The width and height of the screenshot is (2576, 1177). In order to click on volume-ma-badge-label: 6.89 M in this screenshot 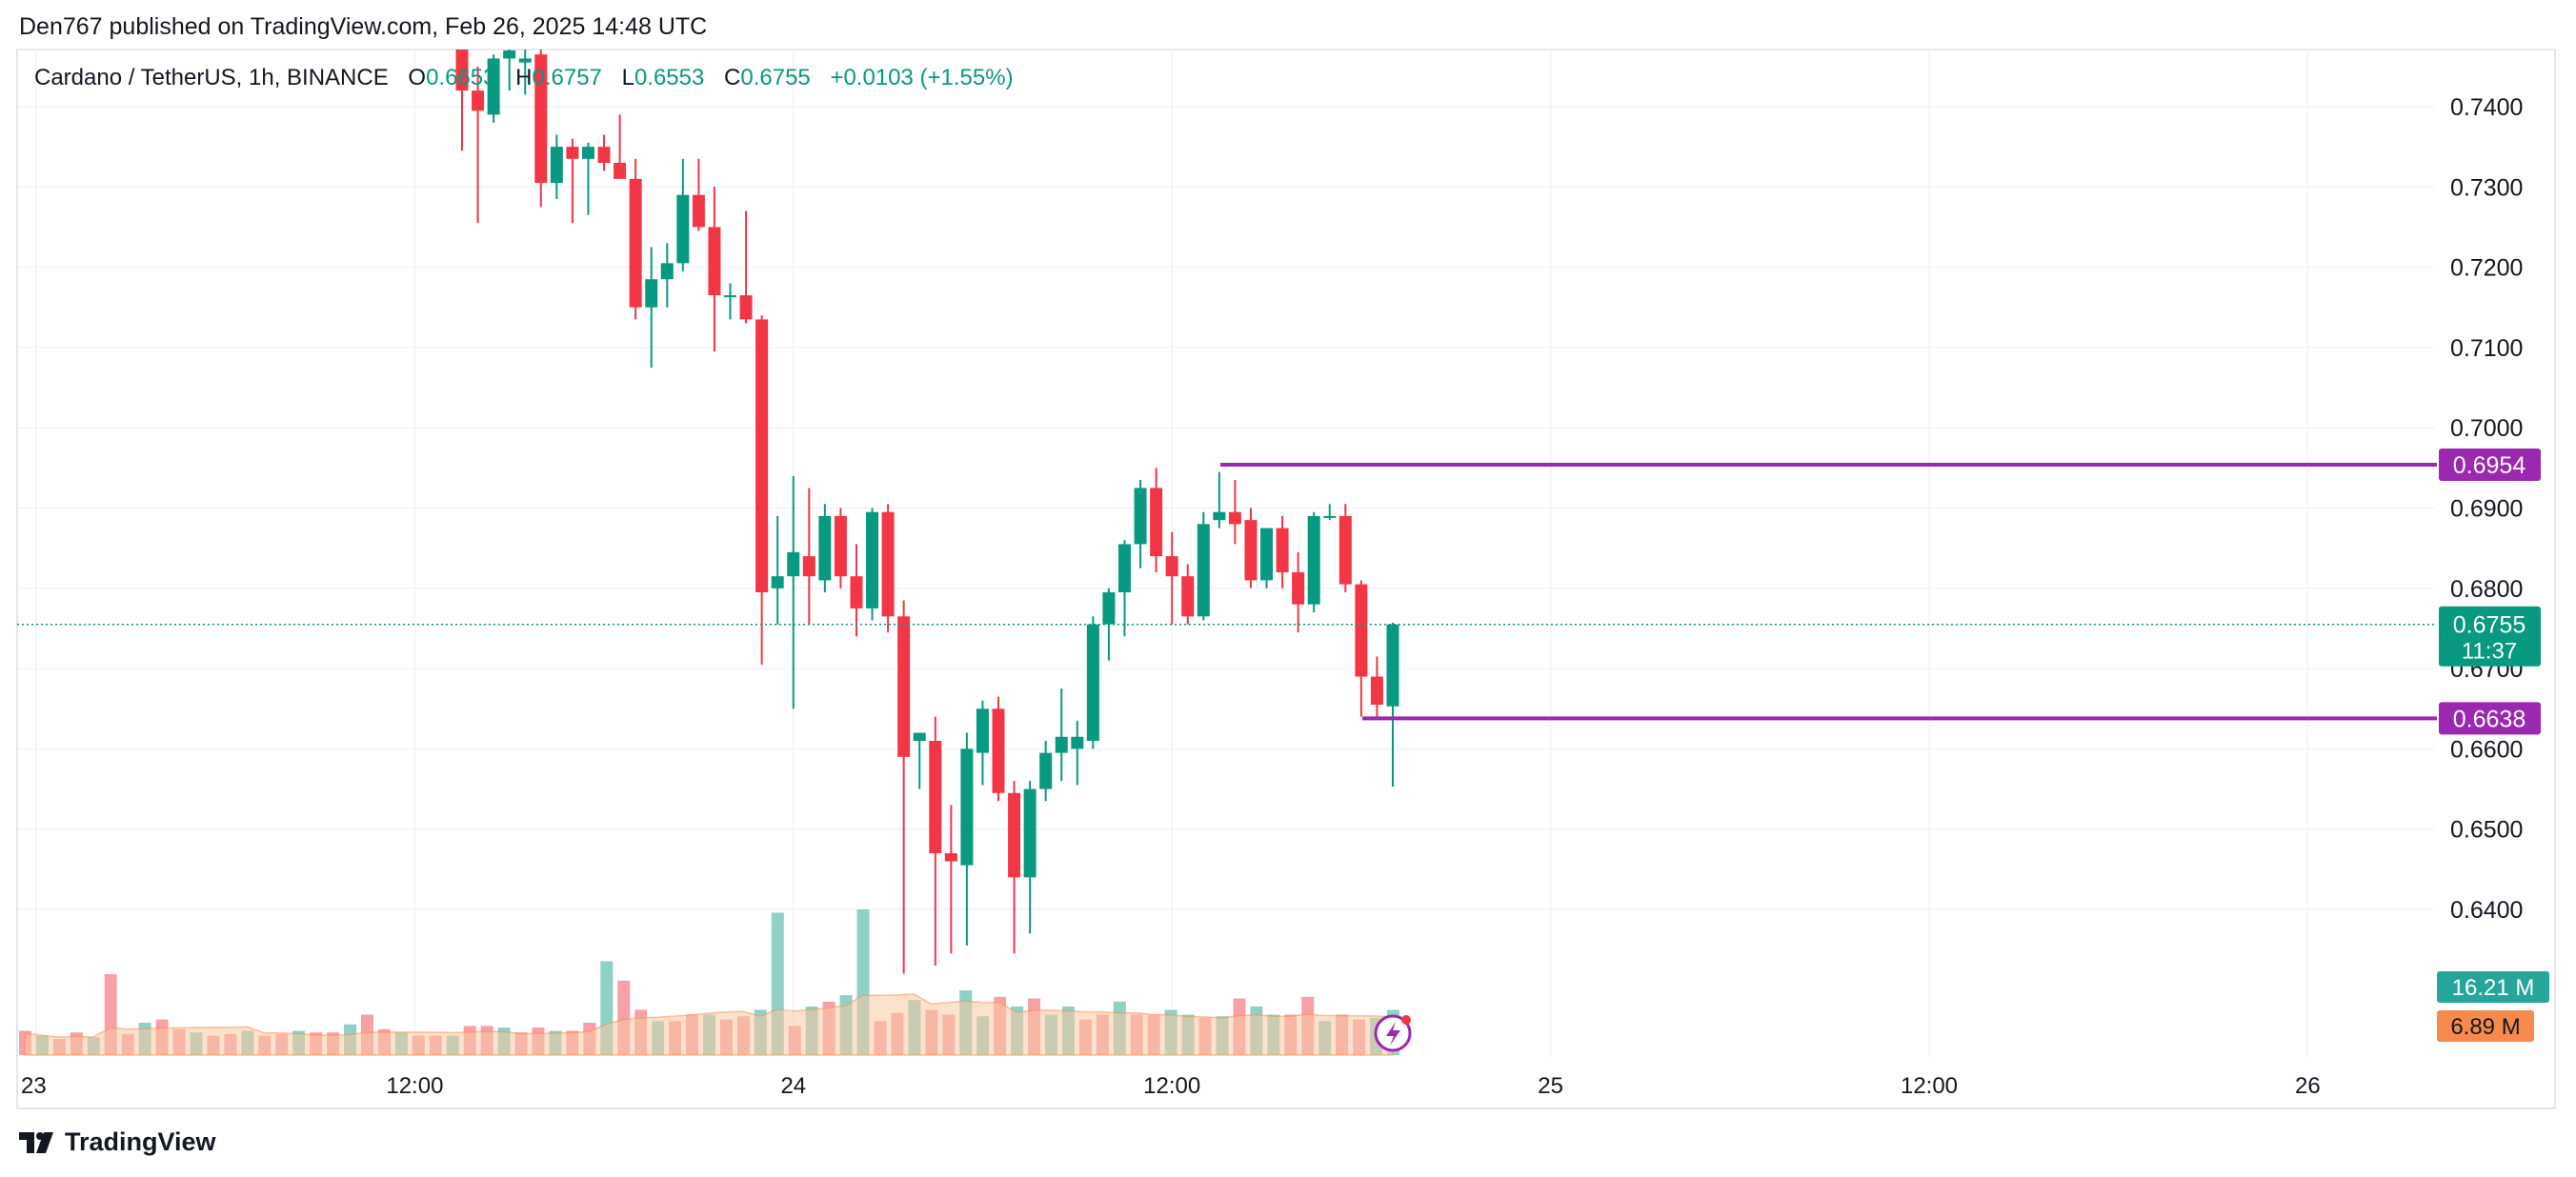, I will do `click(2485, 1027)`.